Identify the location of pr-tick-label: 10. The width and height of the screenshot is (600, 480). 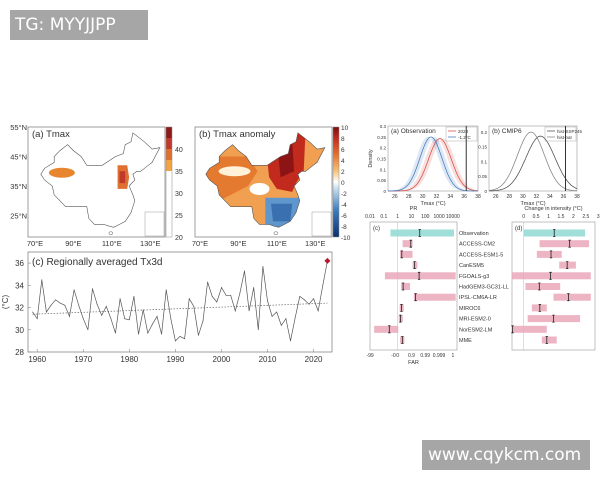
(412, 217).